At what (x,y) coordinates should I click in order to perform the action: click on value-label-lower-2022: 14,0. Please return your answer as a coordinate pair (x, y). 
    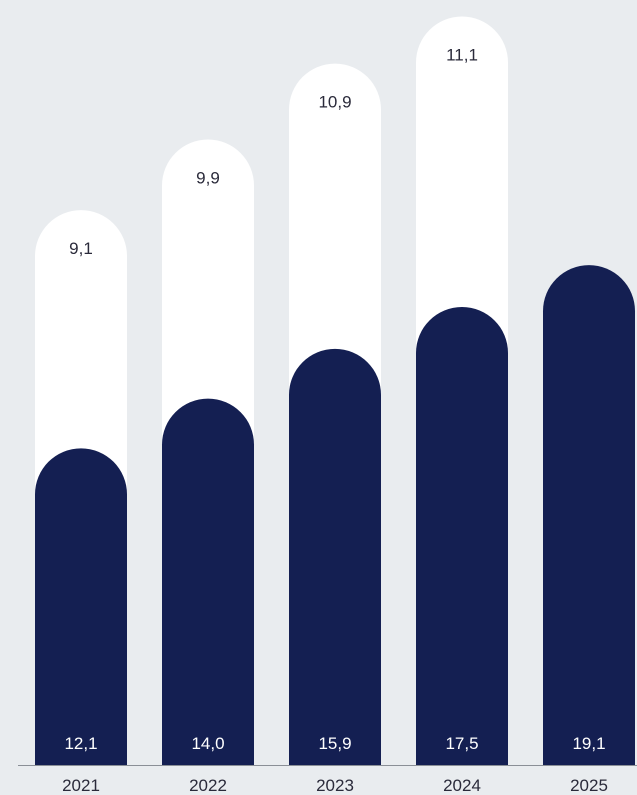
    Looking at the image, I should click on (207, 743).